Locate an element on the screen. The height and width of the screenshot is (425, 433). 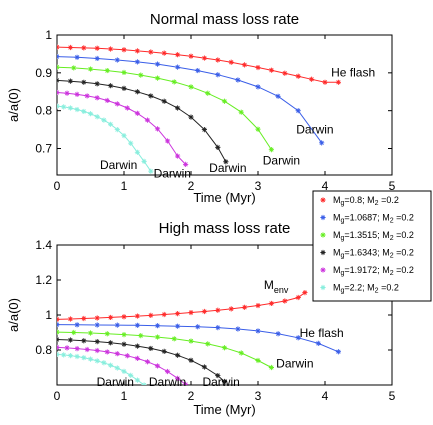
legend-label: Mg=1.3515; M2 =0.2 is located at coordinates (373, 236).